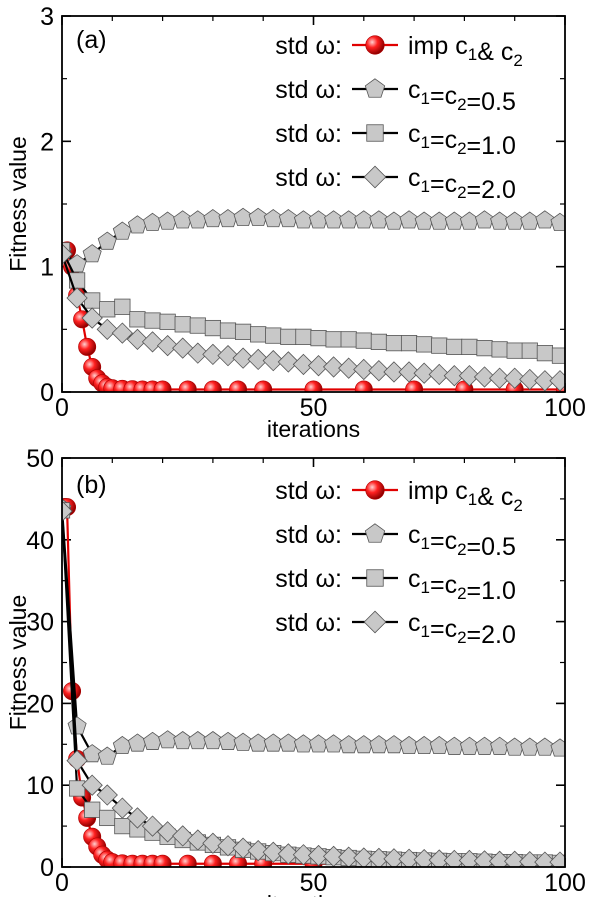 This screenshot has width=598, height=897. Describe the element at coordinates (443, 96) in the screenshot. I see `legend-text: =c` at that location.